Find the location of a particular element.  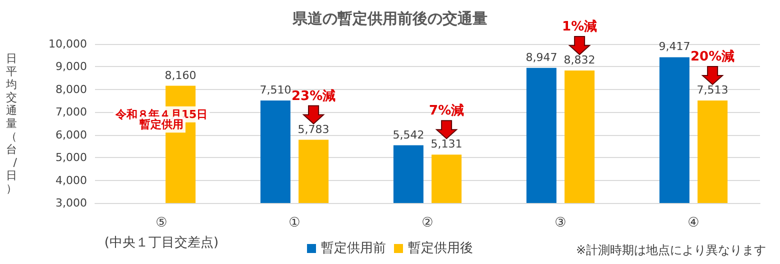

x-tick-label: ① is located at coordinates (294, 223).